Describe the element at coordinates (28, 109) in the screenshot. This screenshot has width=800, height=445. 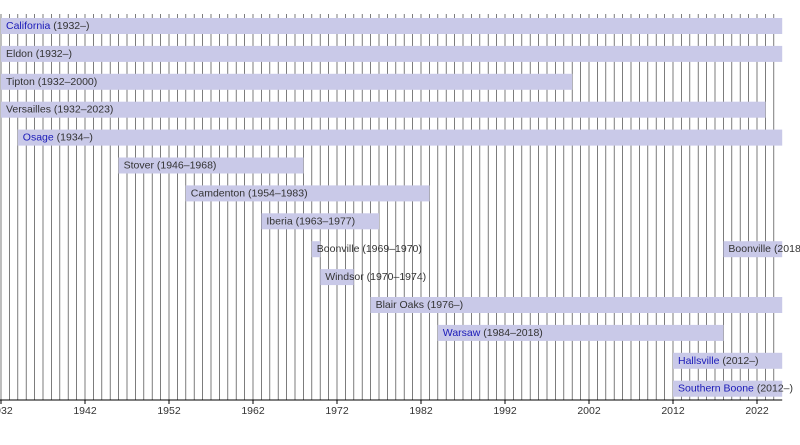
I see `school-name: Versailles` at that location.